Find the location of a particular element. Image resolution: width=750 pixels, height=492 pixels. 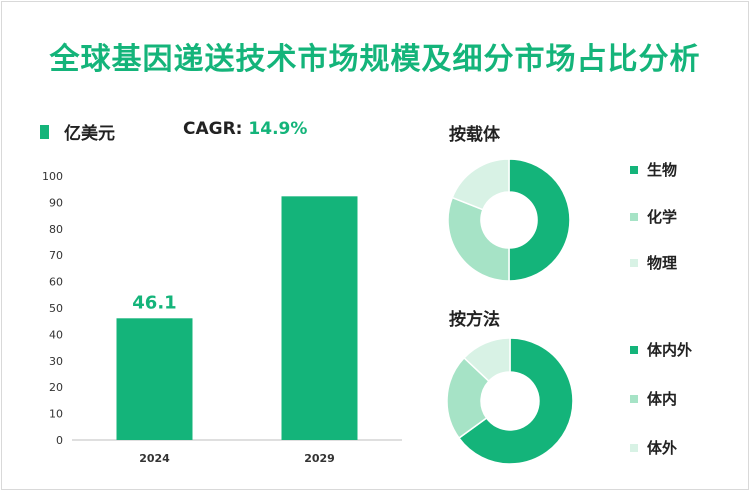

y-tick-label: 30 is located at coordinates (56, 361).